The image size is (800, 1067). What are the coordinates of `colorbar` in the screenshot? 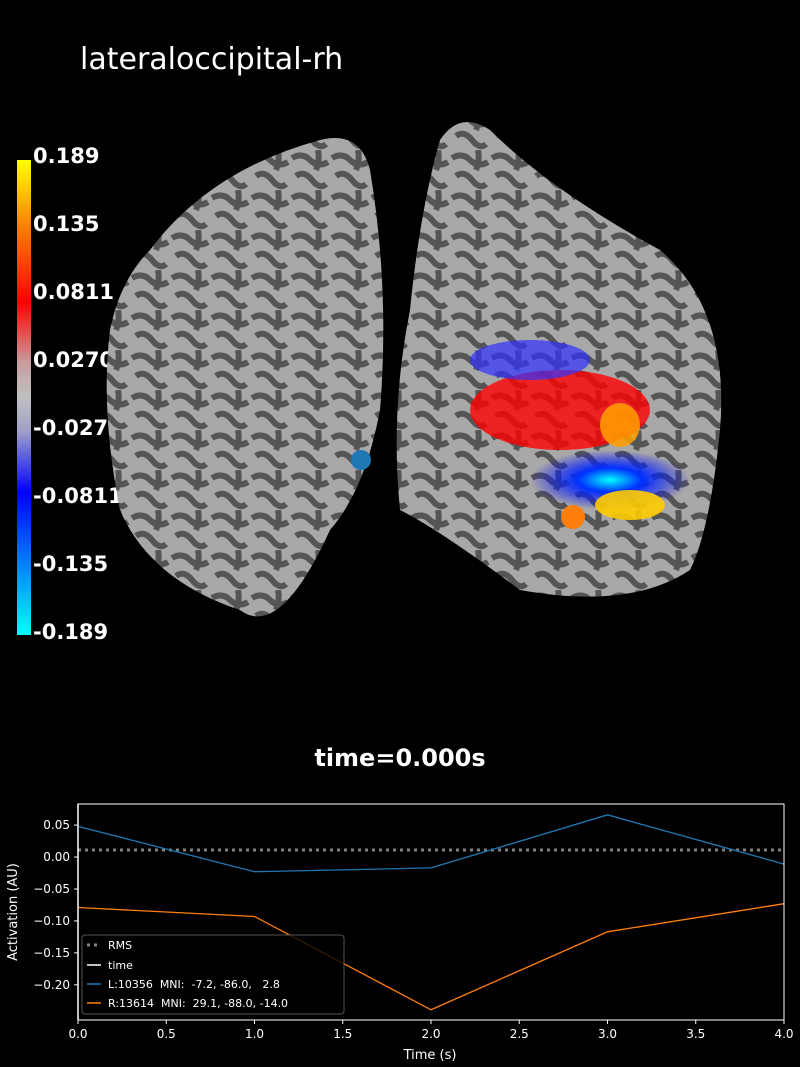 It's located at (24, 397).